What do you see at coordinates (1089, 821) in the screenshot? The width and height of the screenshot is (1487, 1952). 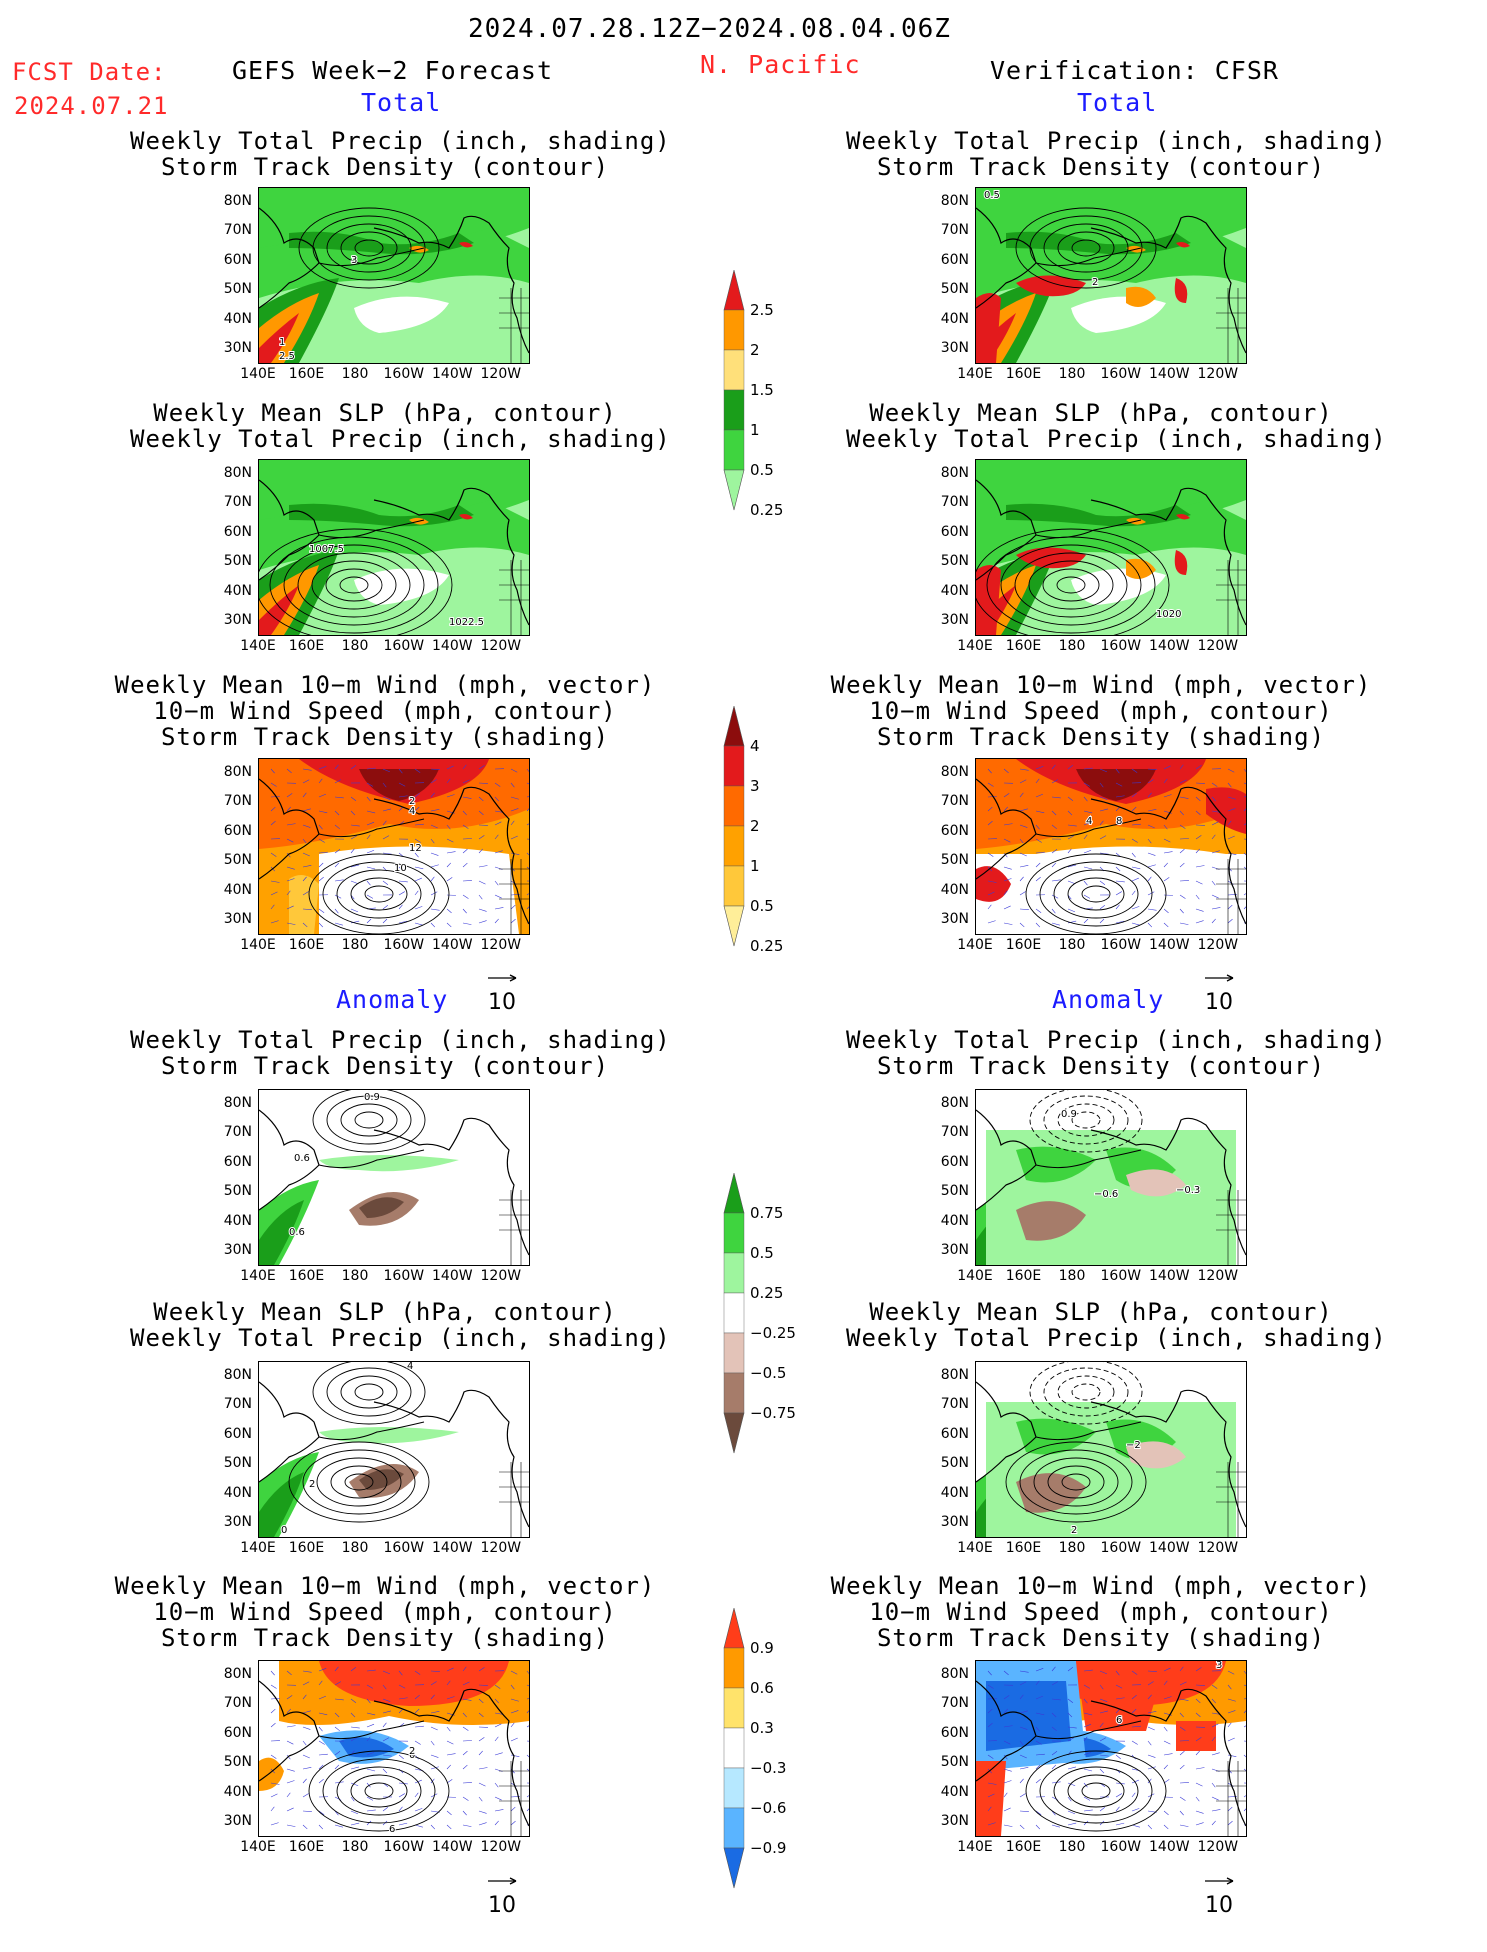 I see `contour-label: 4` at bounding box center [1089, 821].